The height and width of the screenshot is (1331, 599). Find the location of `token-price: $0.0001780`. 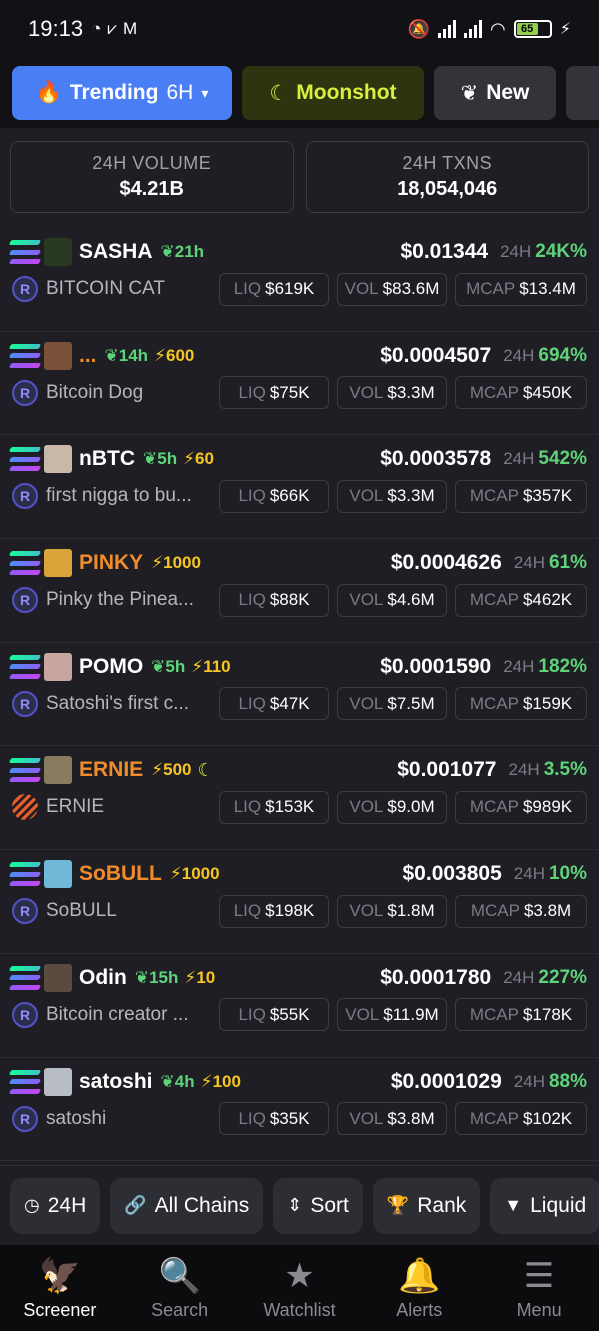

token-price: $0.0001780 is located at coordinates (436, 977).